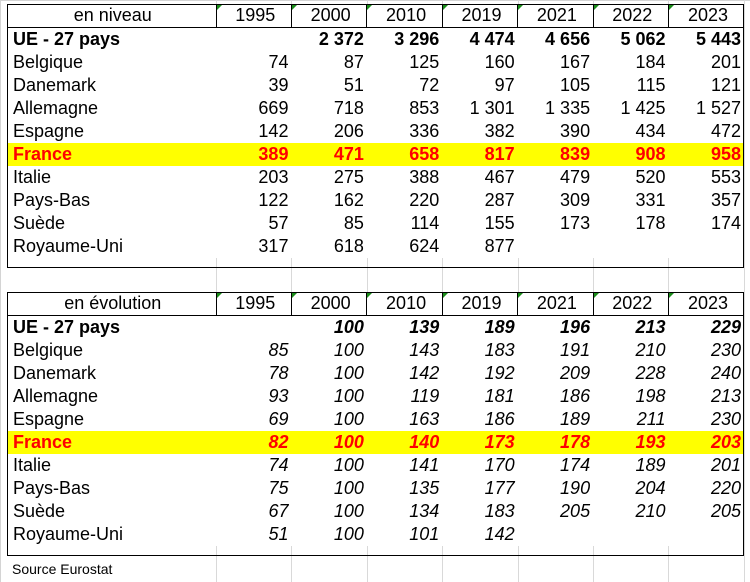 The image size is (750, 582). Describe the element at coordinates (725, 373) in the screenshot. I see `value-cell: 240` at that location.